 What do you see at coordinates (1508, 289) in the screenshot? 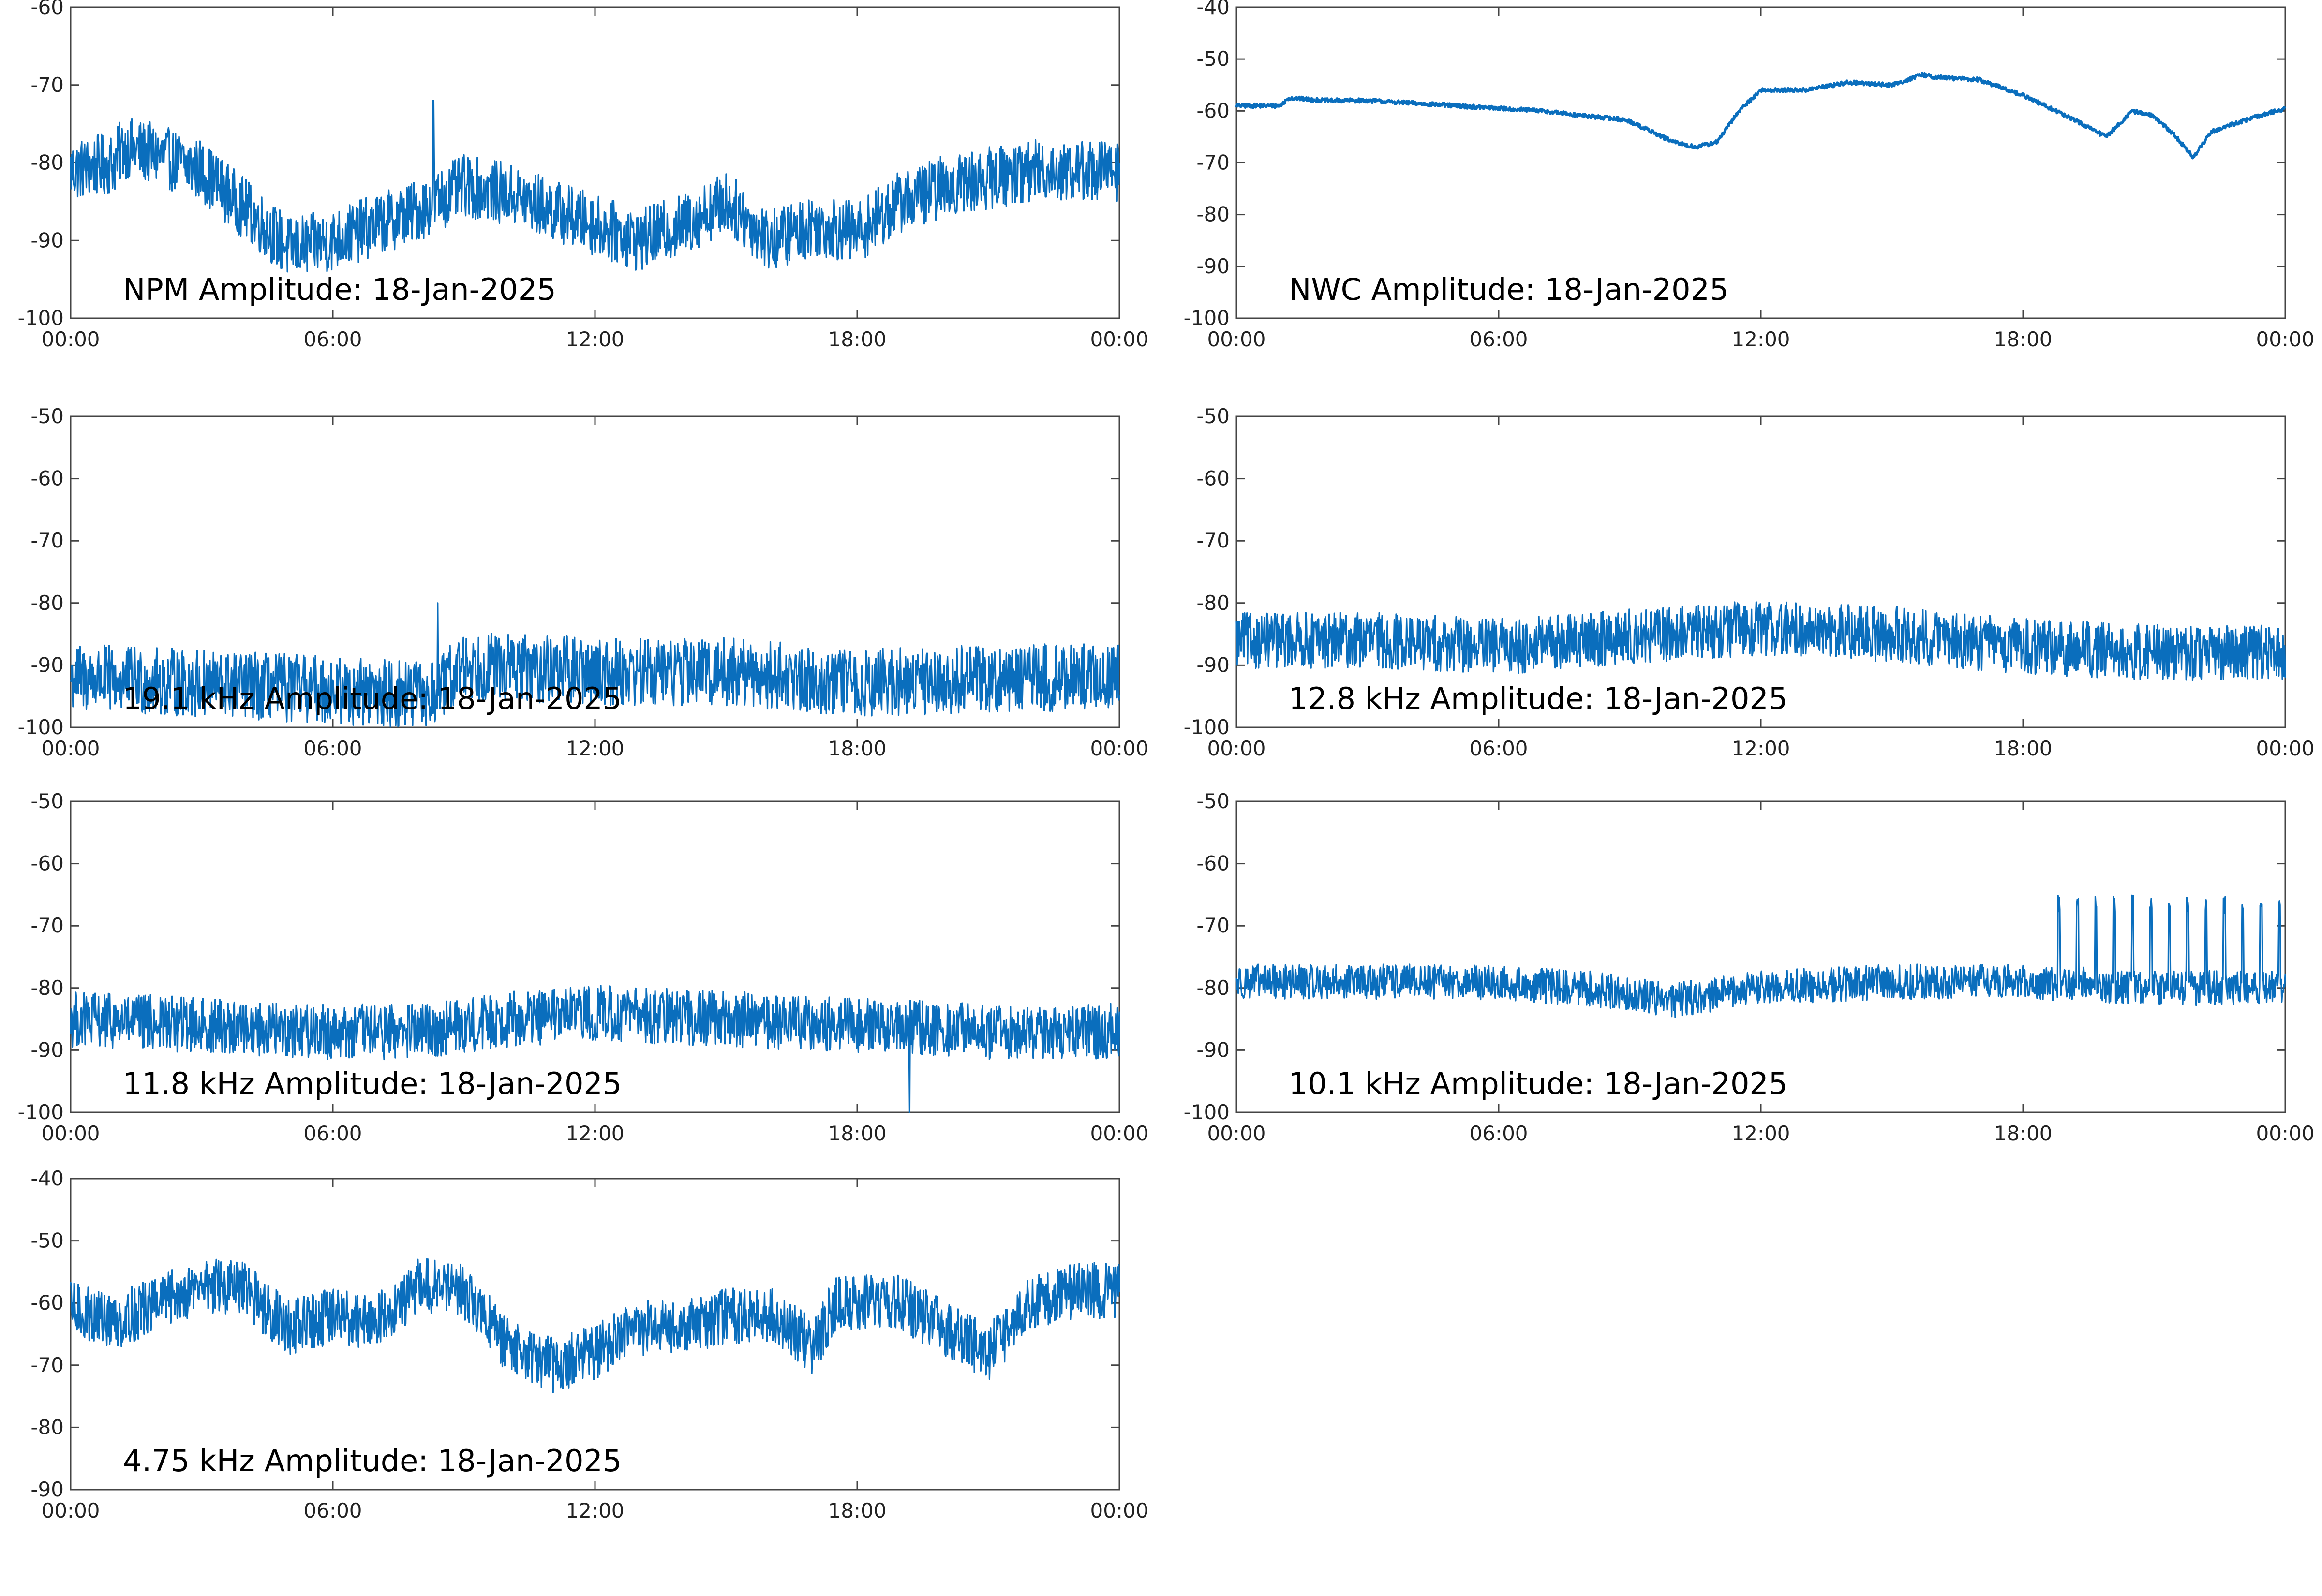
I see `panel-label: NWC Amplitude: 18-Jan-2025` at bounding box center [1508, 289].